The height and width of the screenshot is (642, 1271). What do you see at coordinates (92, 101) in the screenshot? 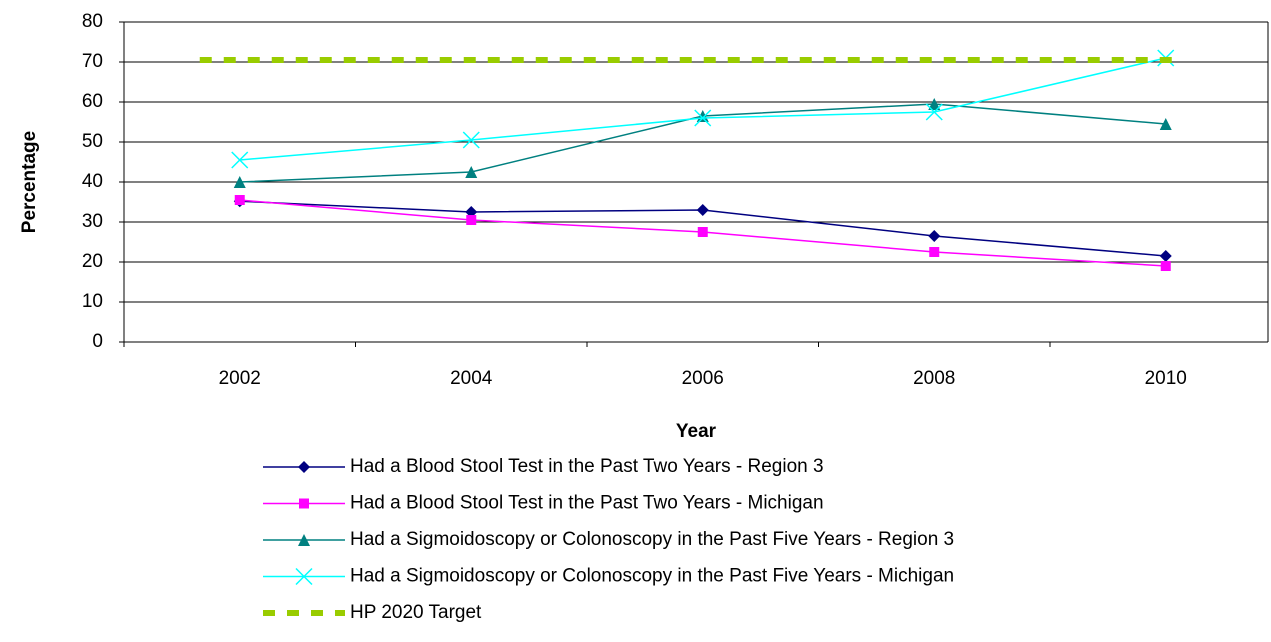
I see `y-tick-label: 60` at bounding box center [92, 101].